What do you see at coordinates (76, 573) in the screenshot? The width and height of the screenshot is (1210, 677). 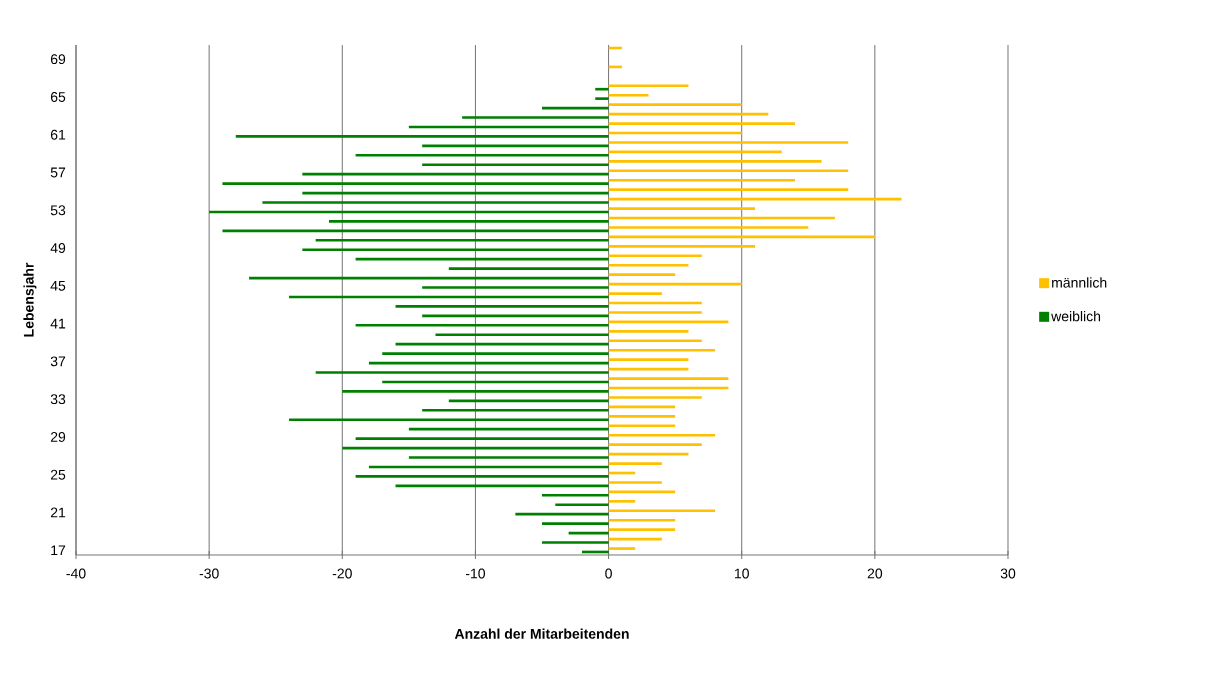 I see `x-tick-label: -40` at bounding box center [76, 573].